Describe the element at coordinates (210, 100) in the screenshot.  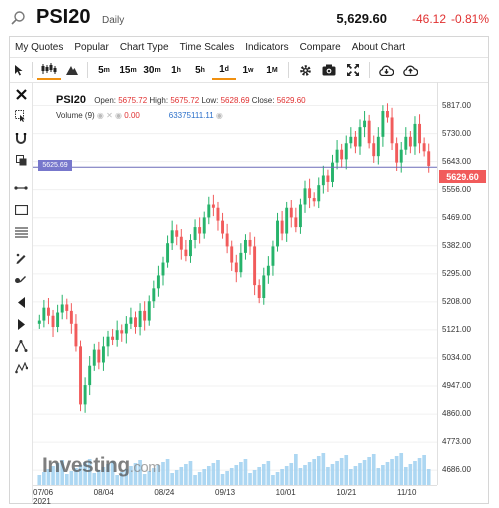
I see `low-label: Low:` at that location.